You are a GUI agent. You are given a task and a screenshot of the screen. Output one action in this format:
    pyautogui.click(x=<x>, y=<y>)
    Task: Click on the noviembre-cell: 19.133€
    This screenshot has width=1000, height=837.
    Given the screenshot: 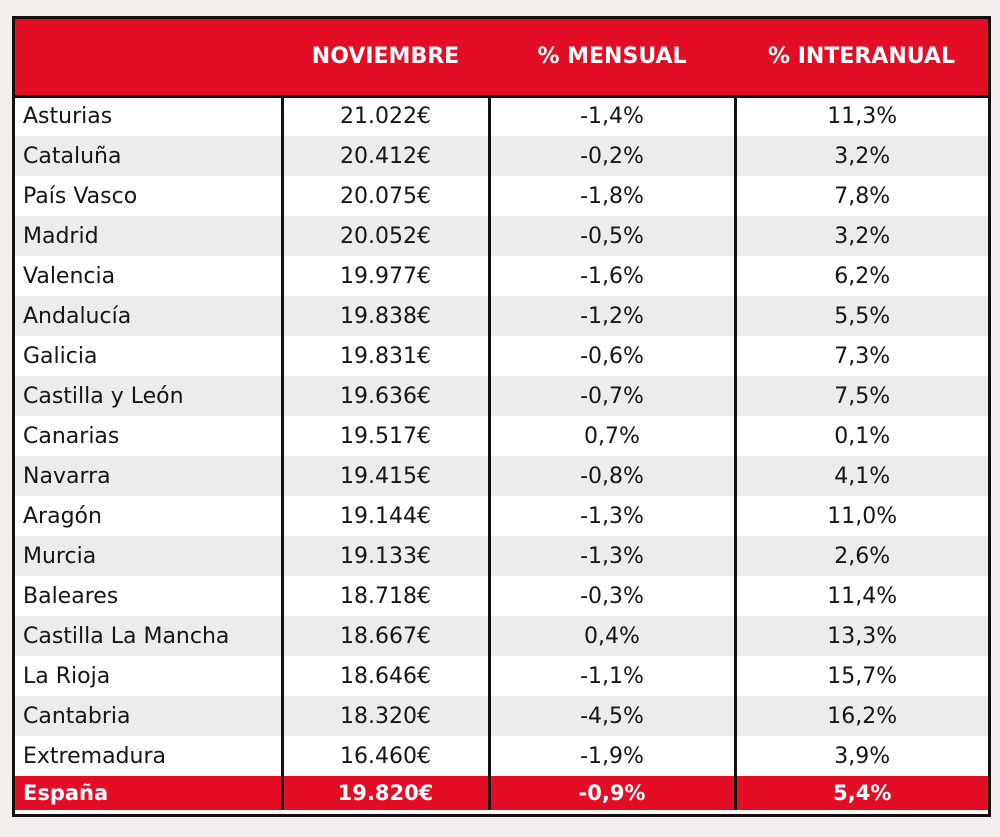 What is the action you would take?
    pyautogui.click(x=384, y=556)
    